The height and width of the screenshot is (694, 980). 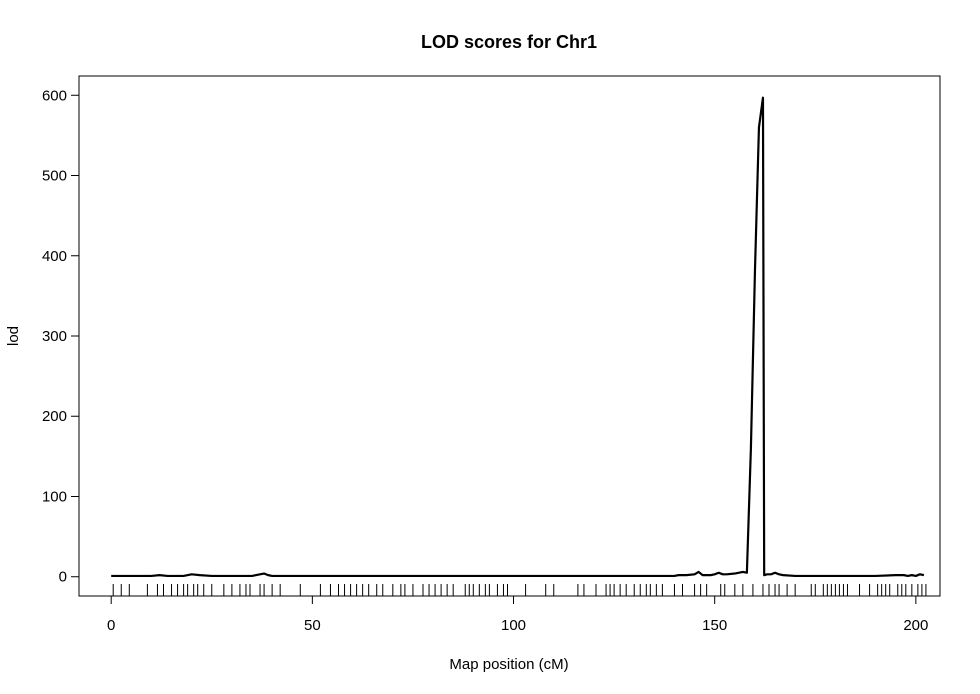 What do you see at coordinates (54, 176) in the screenshot?
I see `y-tick-label: 500` at bounding box center [54, 176].